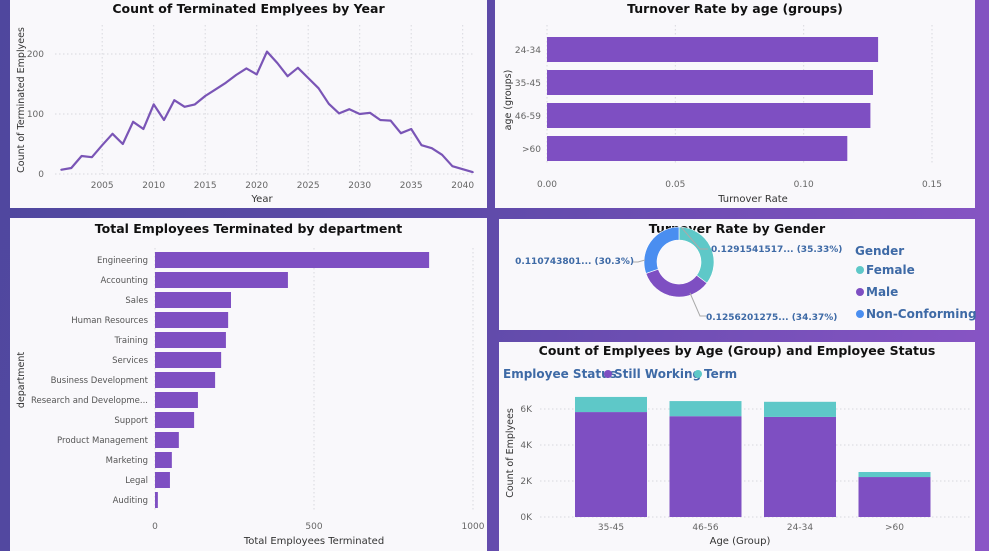  What do you see at coordinates (740, 541) in the screenshot?
I see `x-axis-label: Age (Group)` at bounding box center [740, 541].